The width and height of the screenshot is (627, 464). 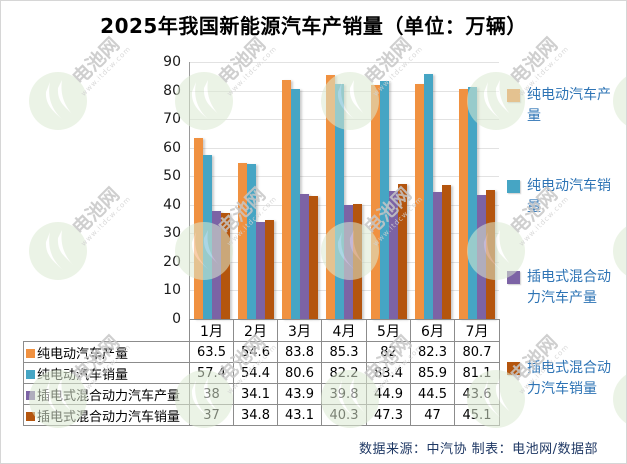 What do you see at coordinates (432, 352) in the screenshot?
I see `table-value-cell: 82.3` at bounding box center [432, 352].